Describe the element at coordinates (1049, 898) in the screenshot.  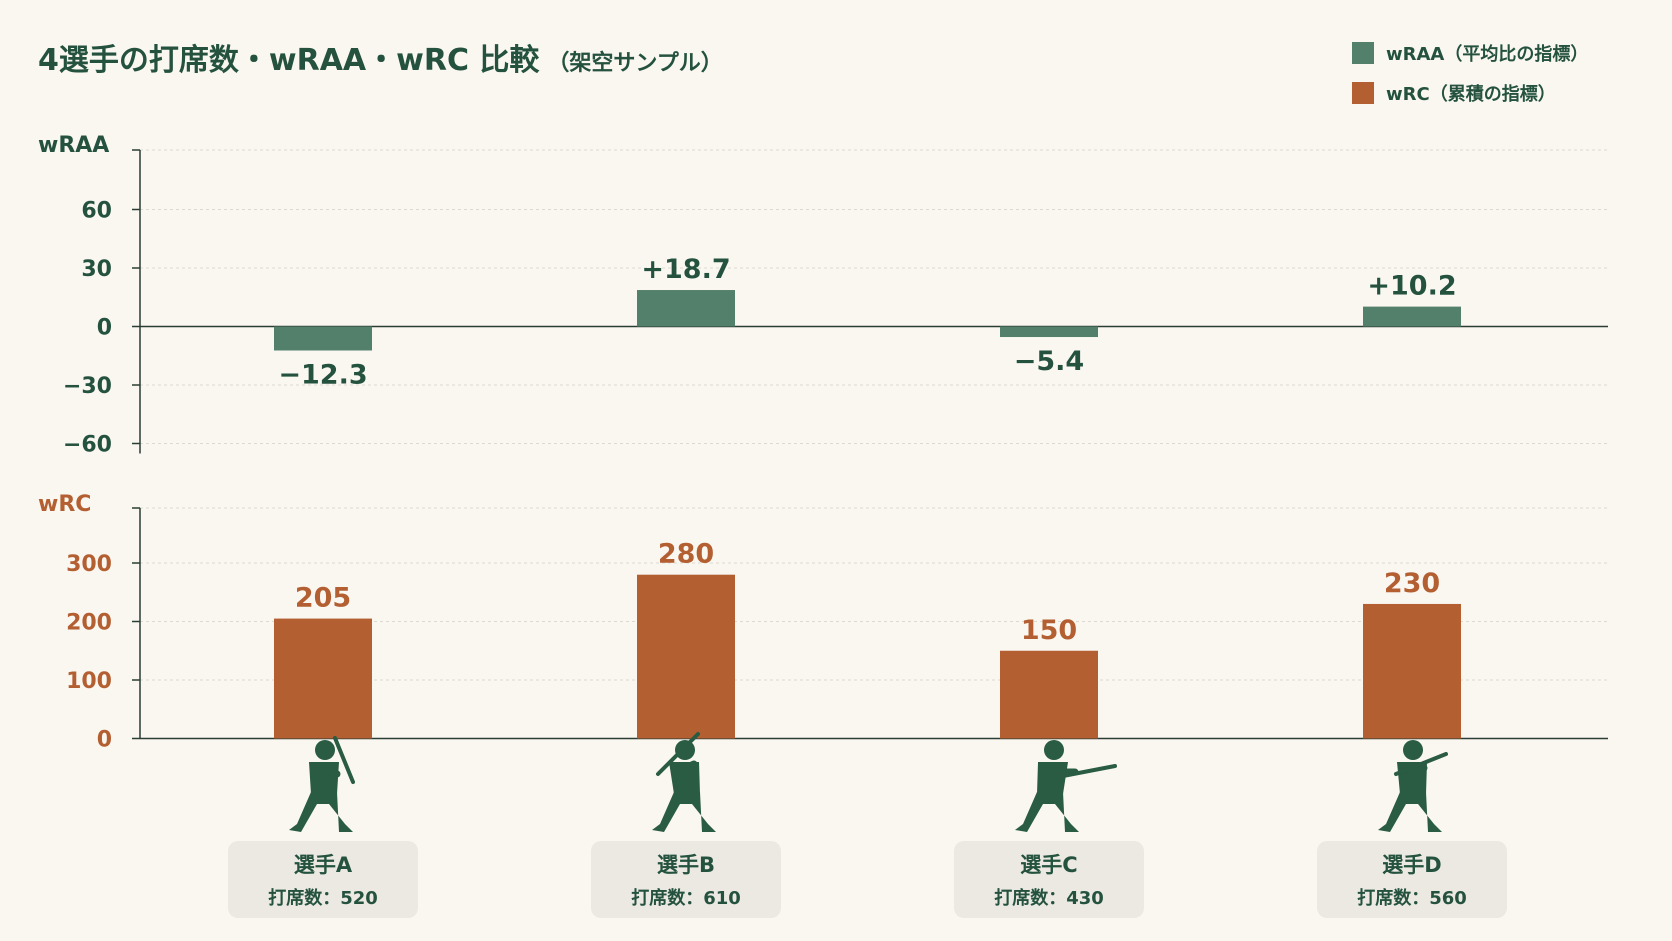
I see `player-plate-appearances: 打席数：430` at that location.